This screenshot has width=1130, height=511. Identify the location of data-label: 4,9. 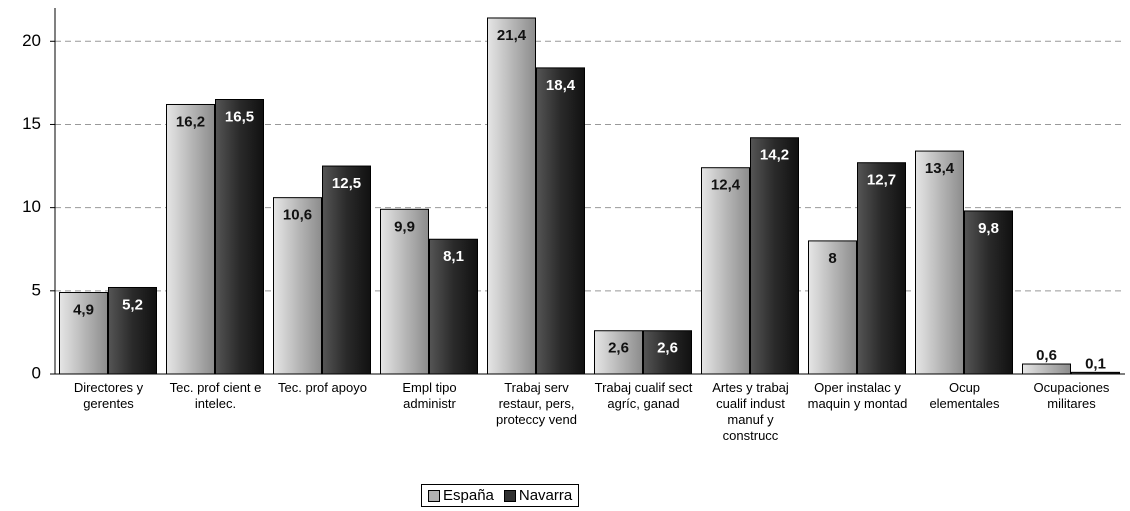
(83, 309).